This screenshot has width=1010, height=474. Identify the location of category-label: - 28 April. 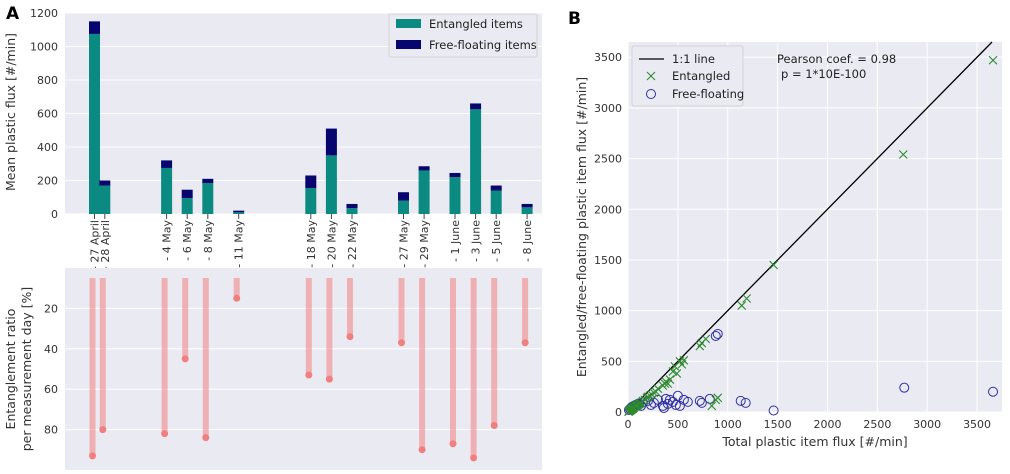
(105, 245).